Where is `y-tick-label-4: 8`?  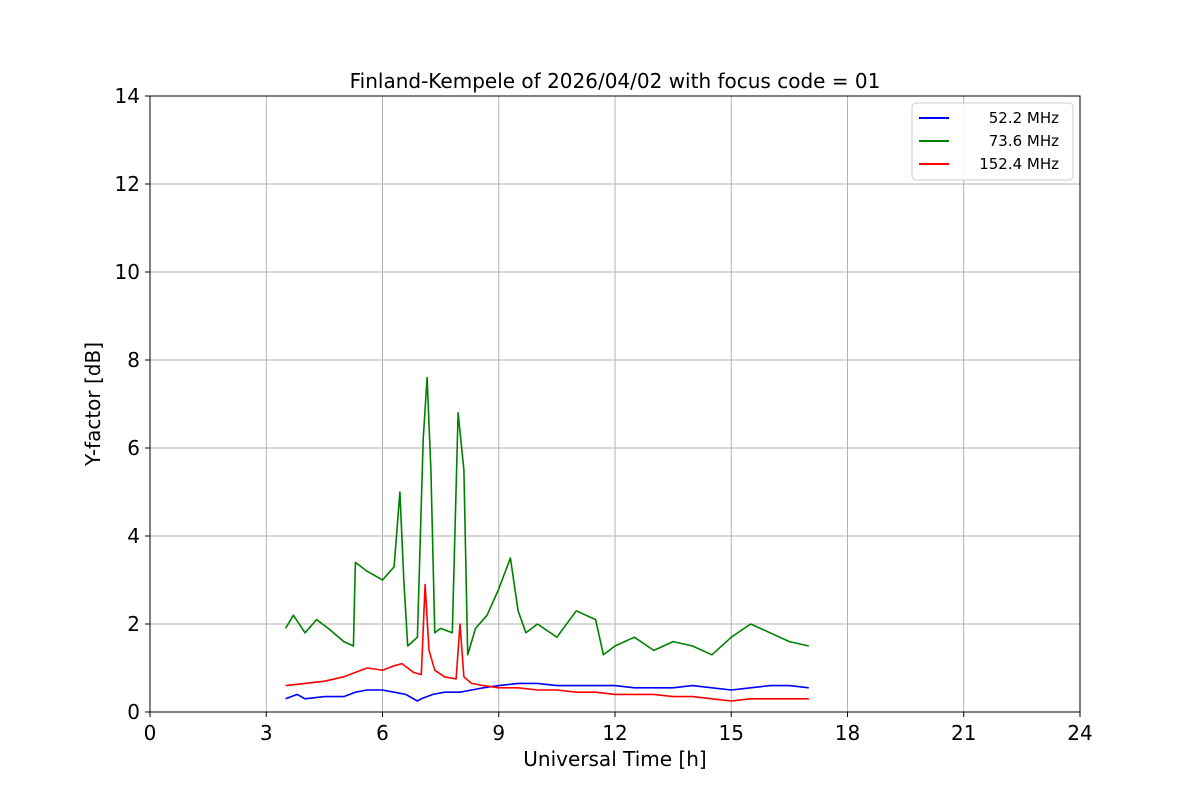 y-tick-label-4: 8 is located at coordinates (133, 360).